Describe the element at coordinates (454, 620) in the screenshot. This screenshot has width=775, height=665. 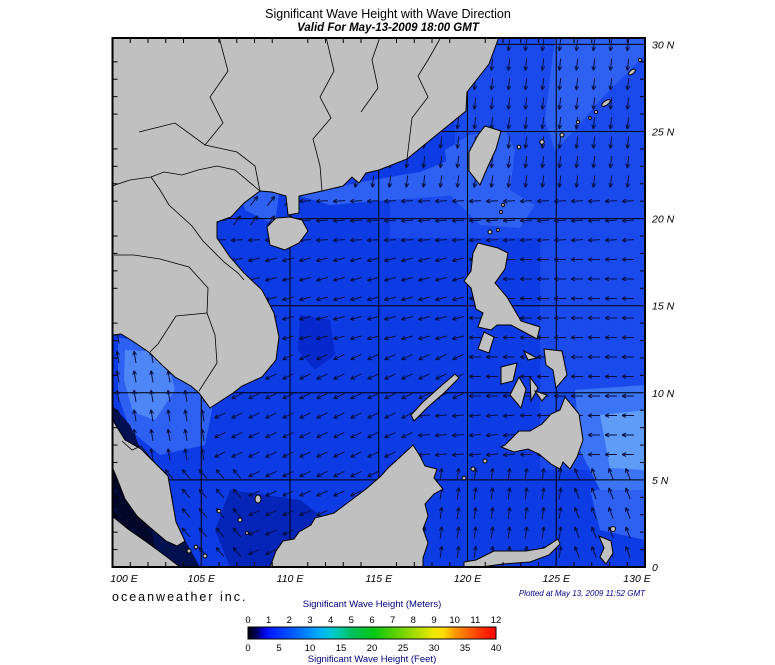
I see `meters-tick-label: 10` at that location.